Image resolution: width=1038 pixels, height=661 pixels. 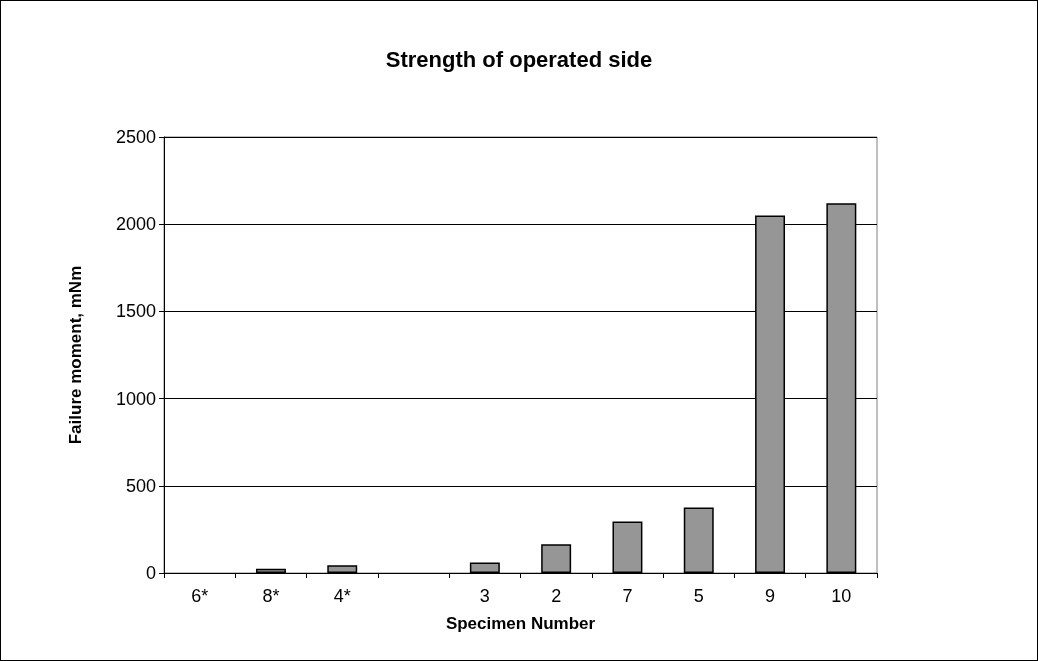 What do you see at coordinates (135, 224) in the screenshot?
I see `y-tick-label: 2000` at bounding box center [135, 224].